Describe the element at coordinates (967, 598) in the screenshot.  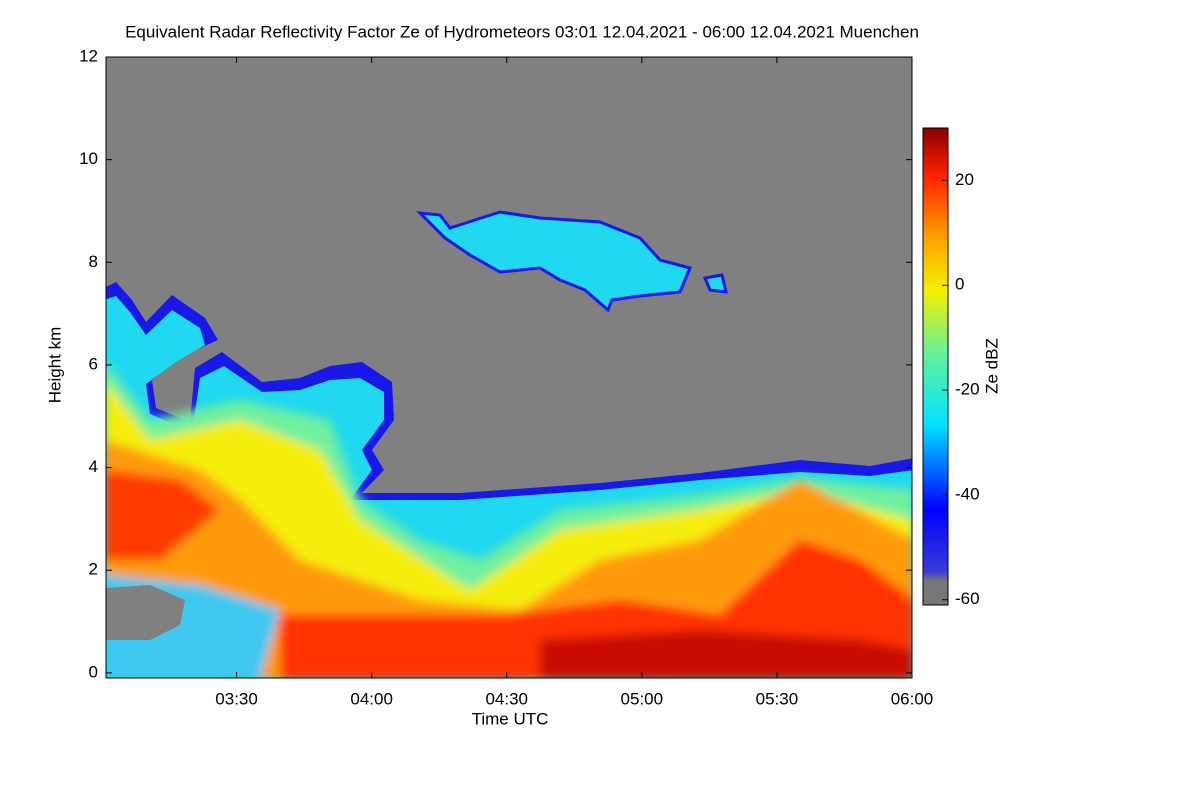
I see `colorbar-tick-label: -60` at that location.